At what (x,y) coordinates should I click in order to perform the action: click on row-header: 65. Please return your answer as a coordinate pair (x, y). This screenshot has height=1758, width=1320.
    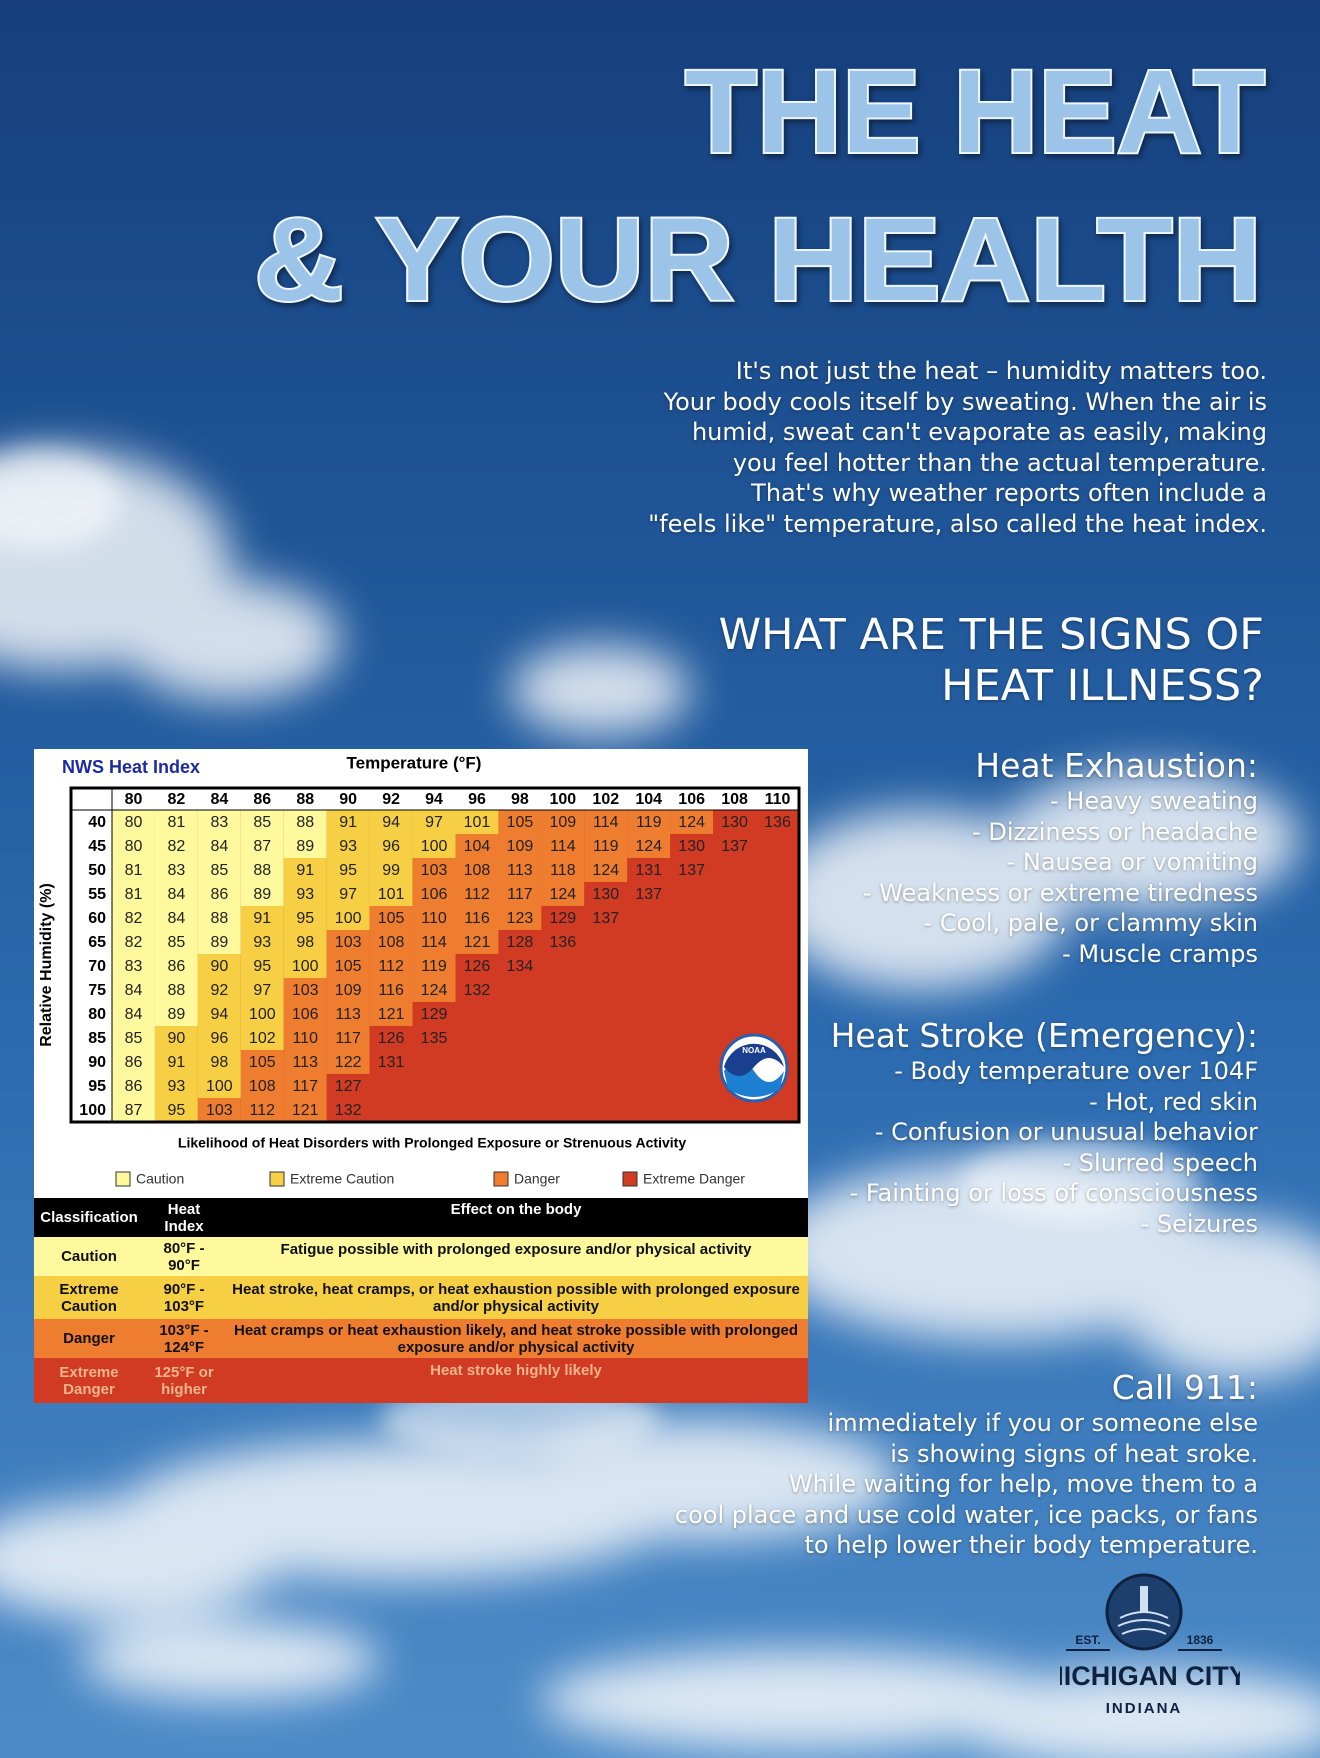
    Looking at the image, I should click on (97, 942).